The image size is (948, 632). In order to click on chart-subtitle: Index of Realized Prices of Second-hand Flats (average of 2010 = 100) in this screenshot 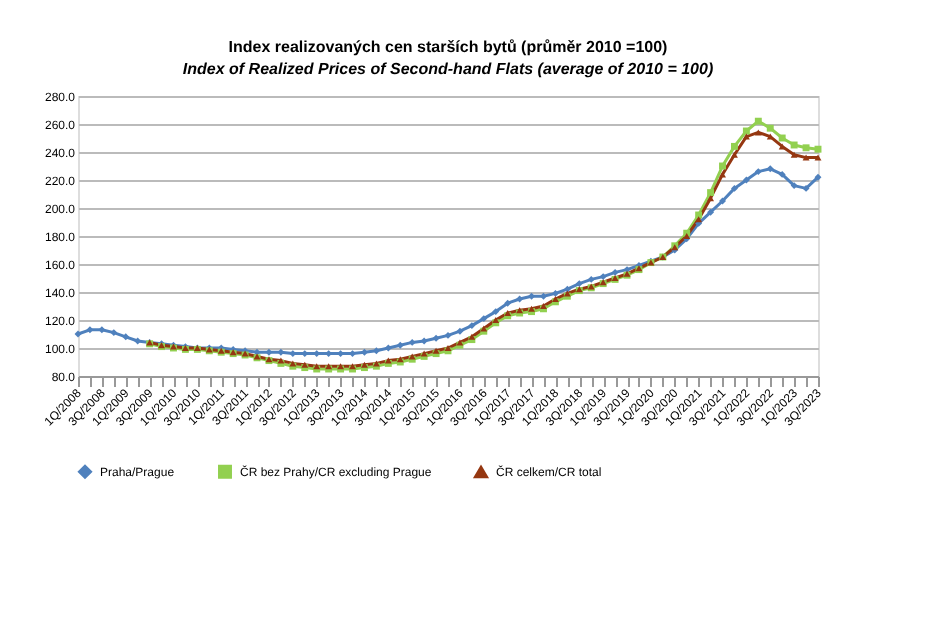, I will do `click(448, 69)`.